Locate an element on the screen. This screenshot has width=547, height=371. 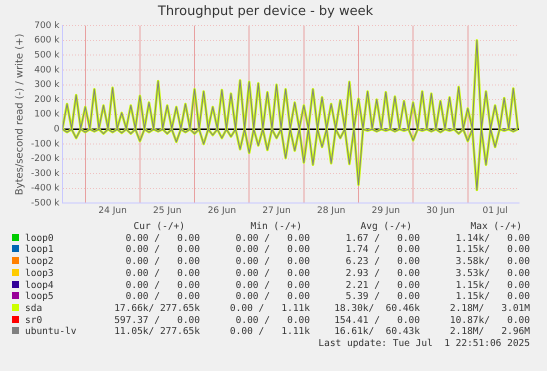
legend-label: loop0 is located at coordinates (39, 238).